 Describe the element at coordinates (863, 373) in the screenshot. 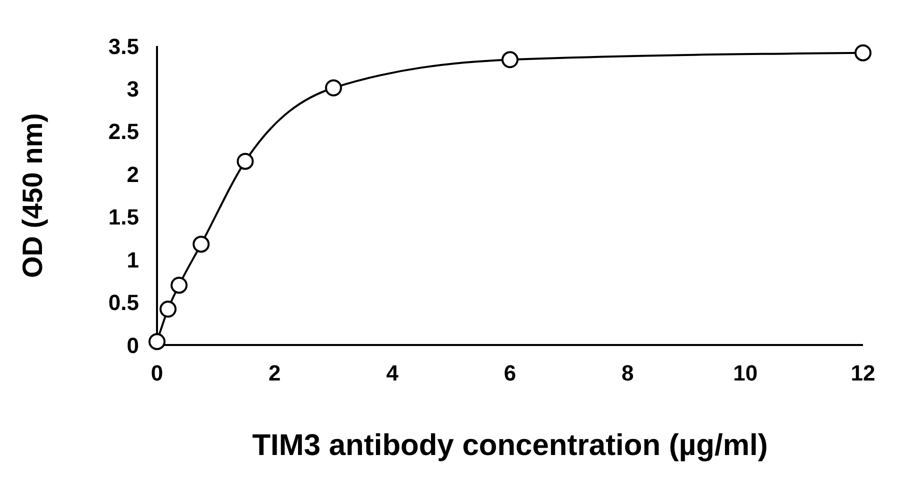

I see `x-tick-label: 12` at that location.